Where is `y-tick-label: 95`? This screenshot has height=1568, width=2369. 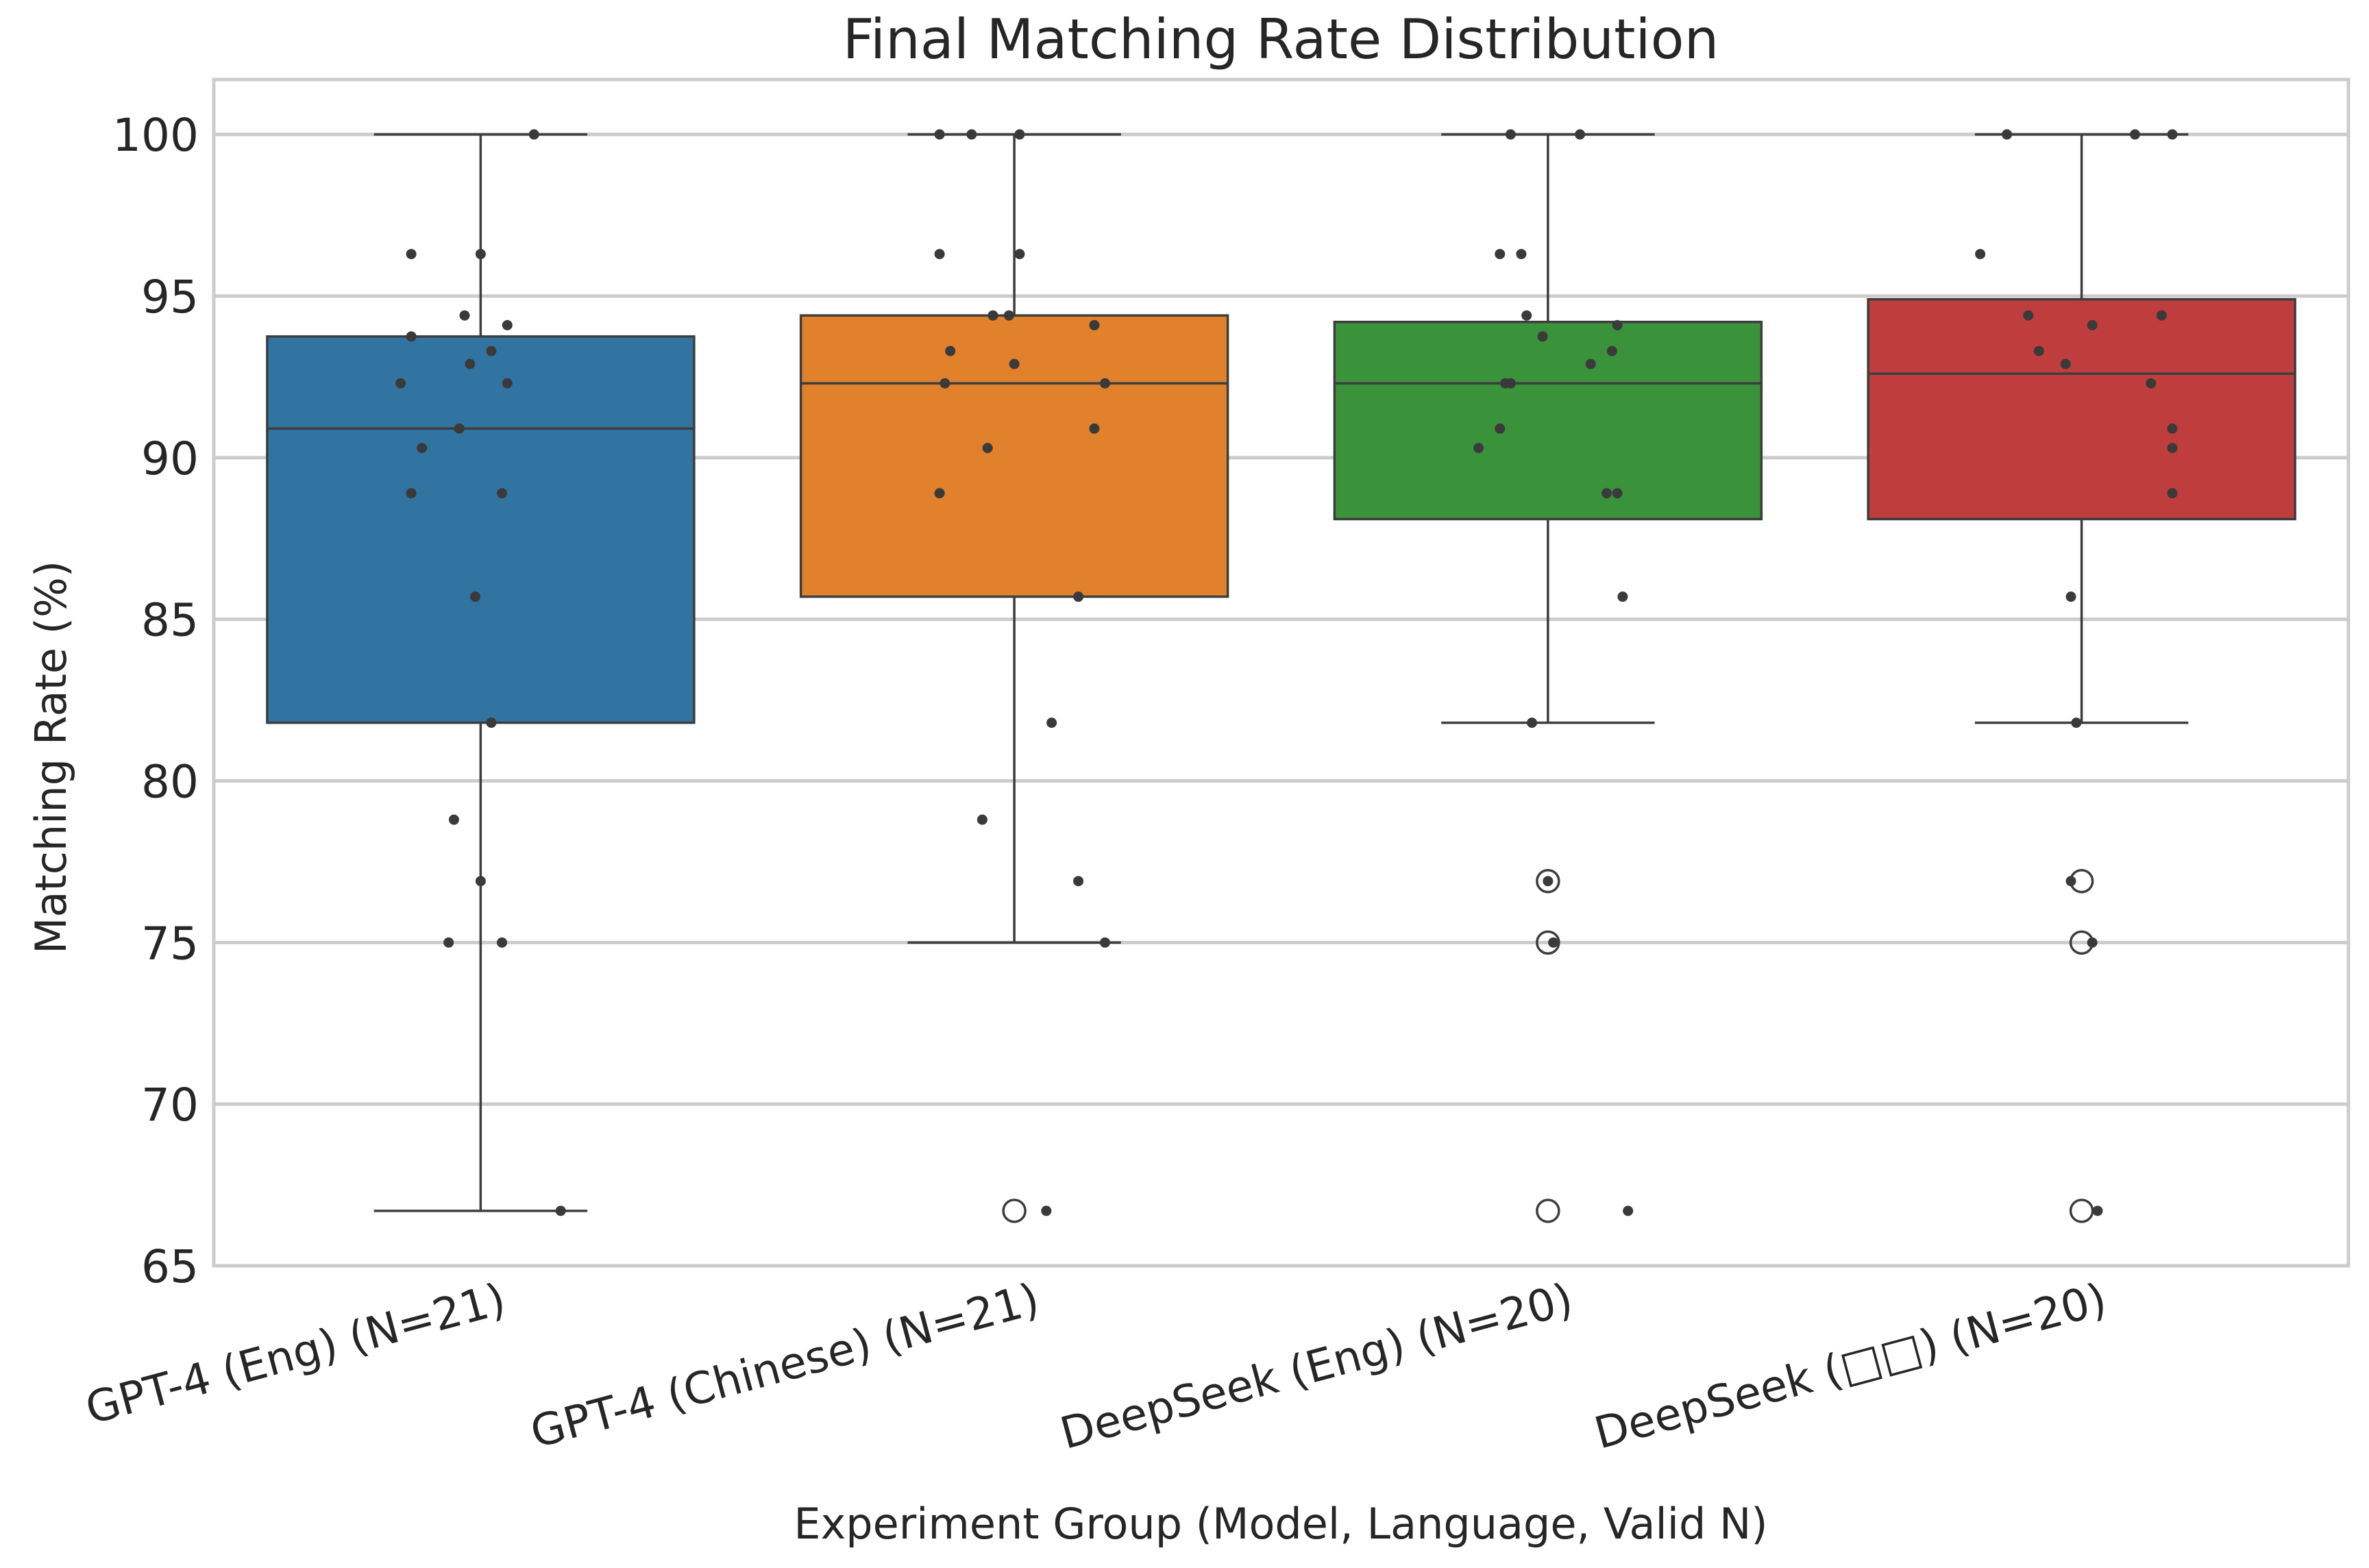
y-tick-label: 95 is located at coordinates (170, 297).